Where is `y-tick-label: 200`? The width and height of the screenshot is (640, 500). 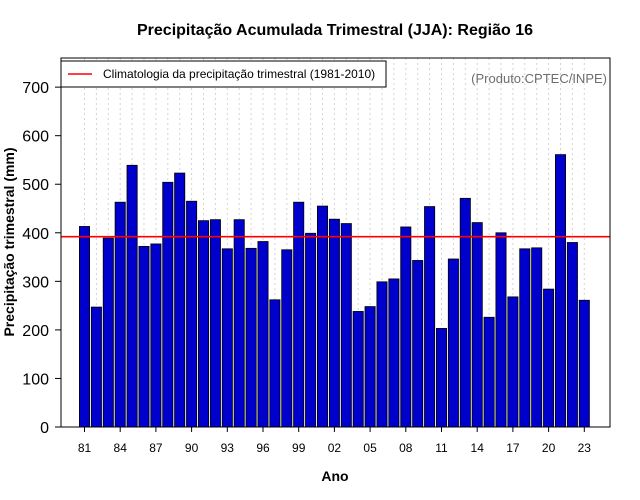 y-tick-label: 200 is located at coordinates (35, 331).